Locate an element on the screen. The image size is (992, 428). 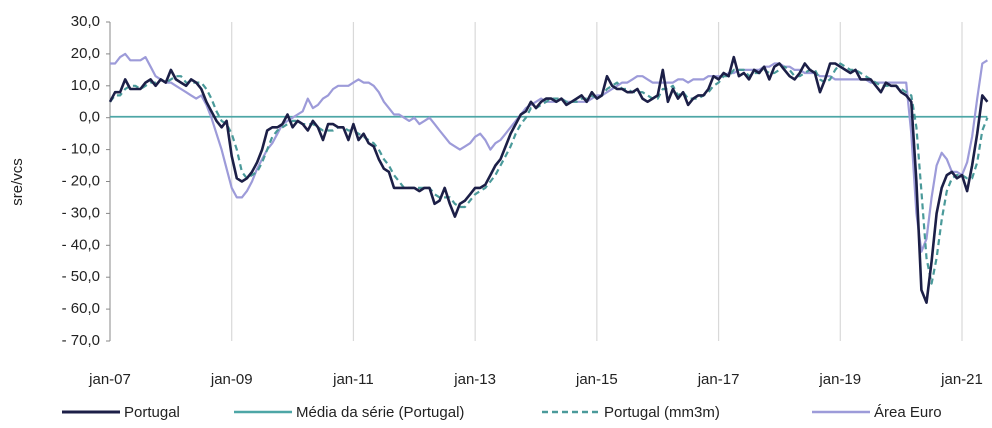
legend-label: Média da série (Portugal) is located at coordinates (380, 412).